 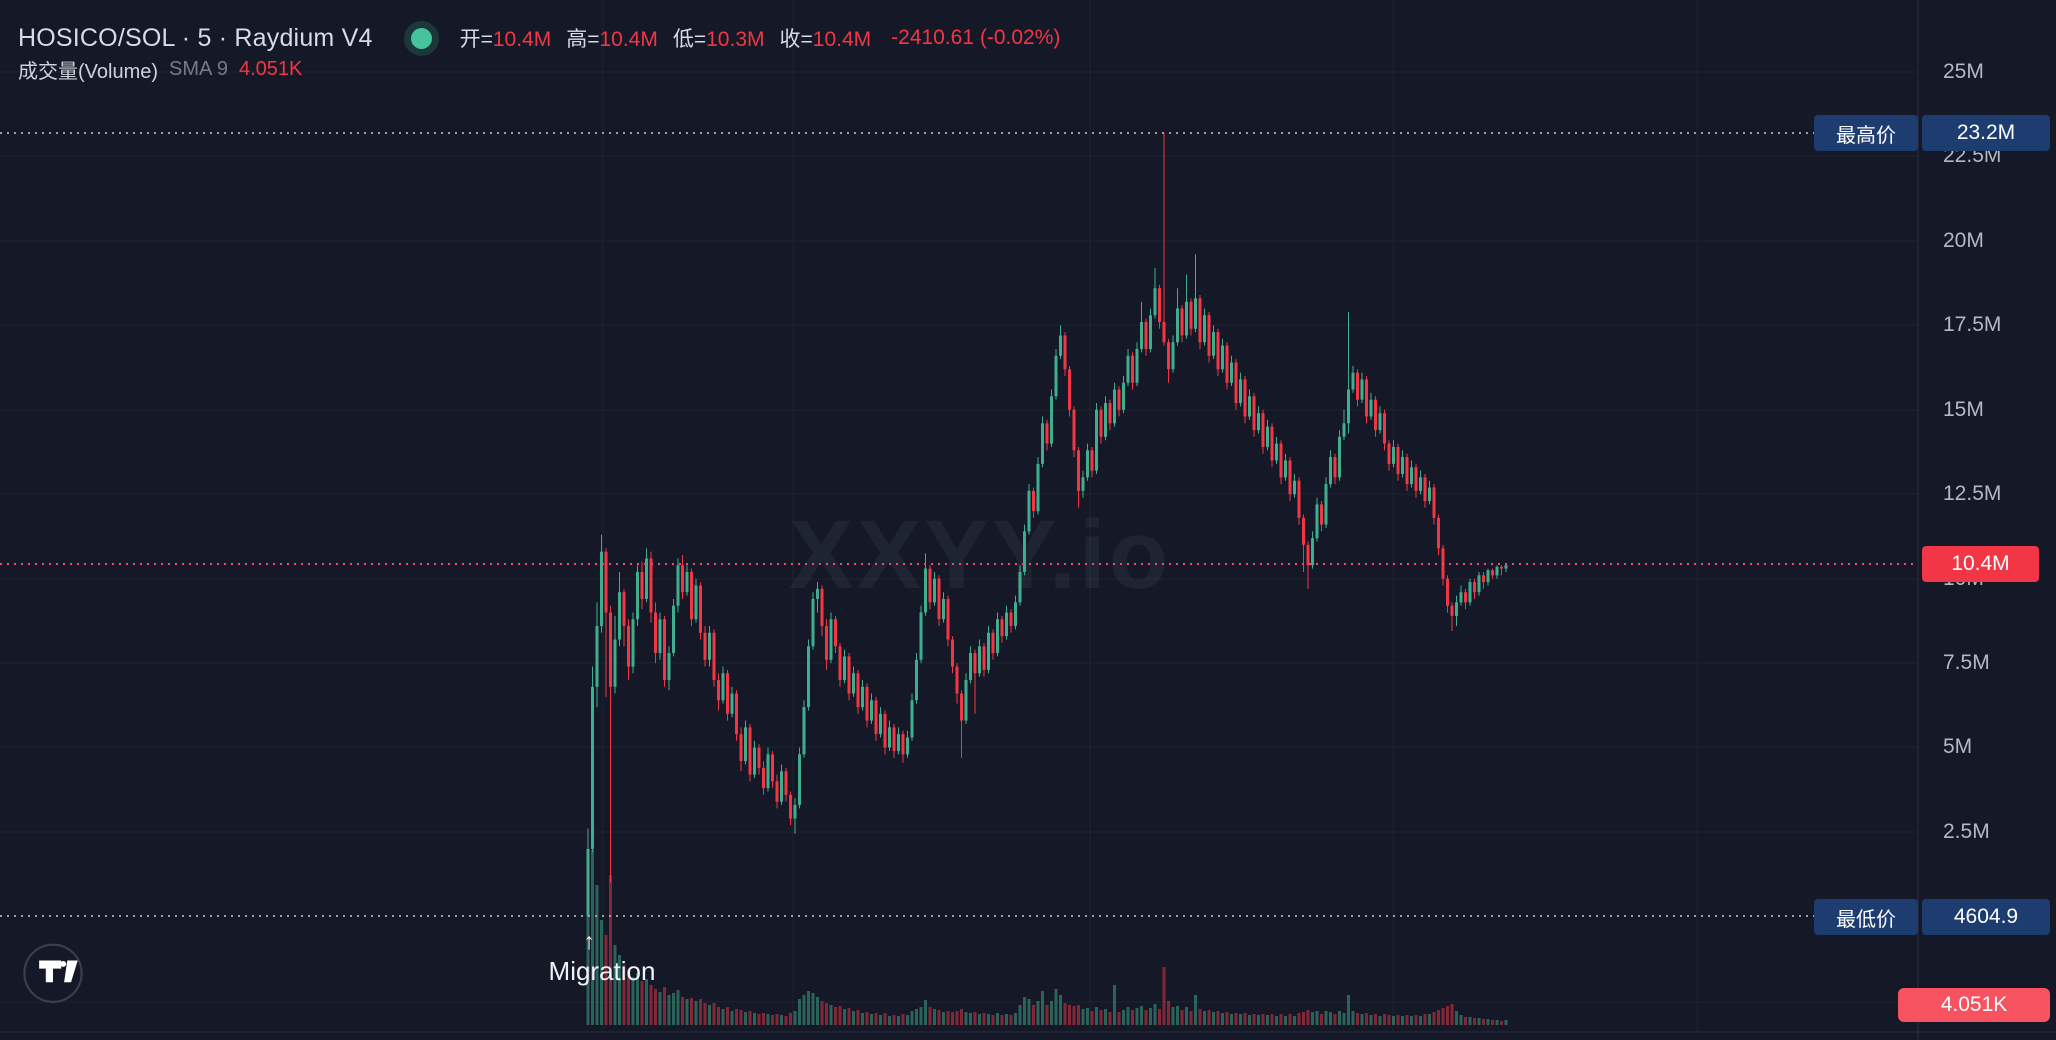 What do you see at coordinates (1980, 564) in the screenshot?
I see `last-price-badge: 10.4M` at bounding box center [1980, 564].